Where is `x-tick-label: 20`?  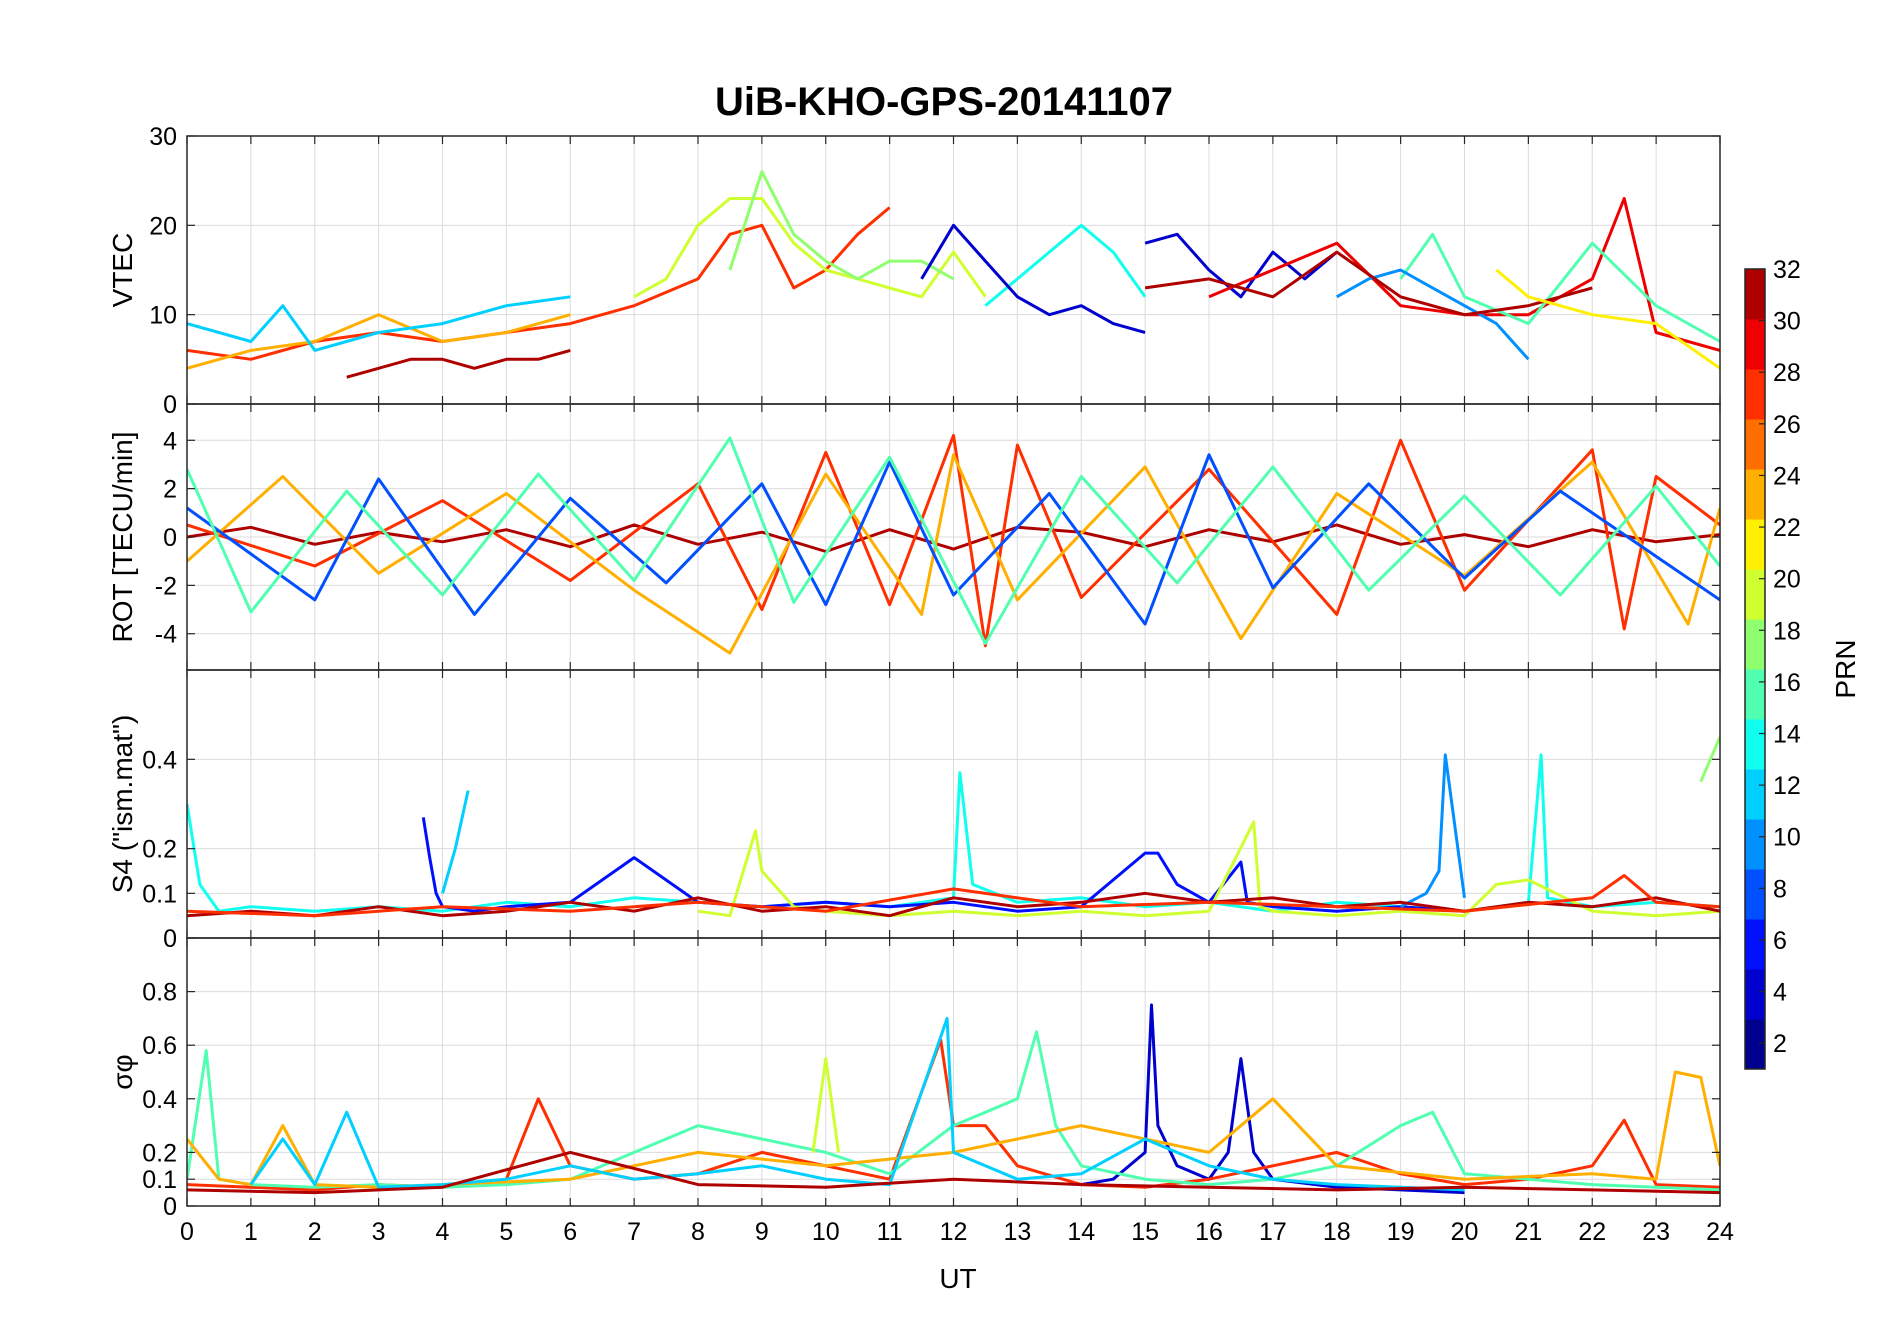 x-tick-label: 20 is located at coordinates (1465, 1232).